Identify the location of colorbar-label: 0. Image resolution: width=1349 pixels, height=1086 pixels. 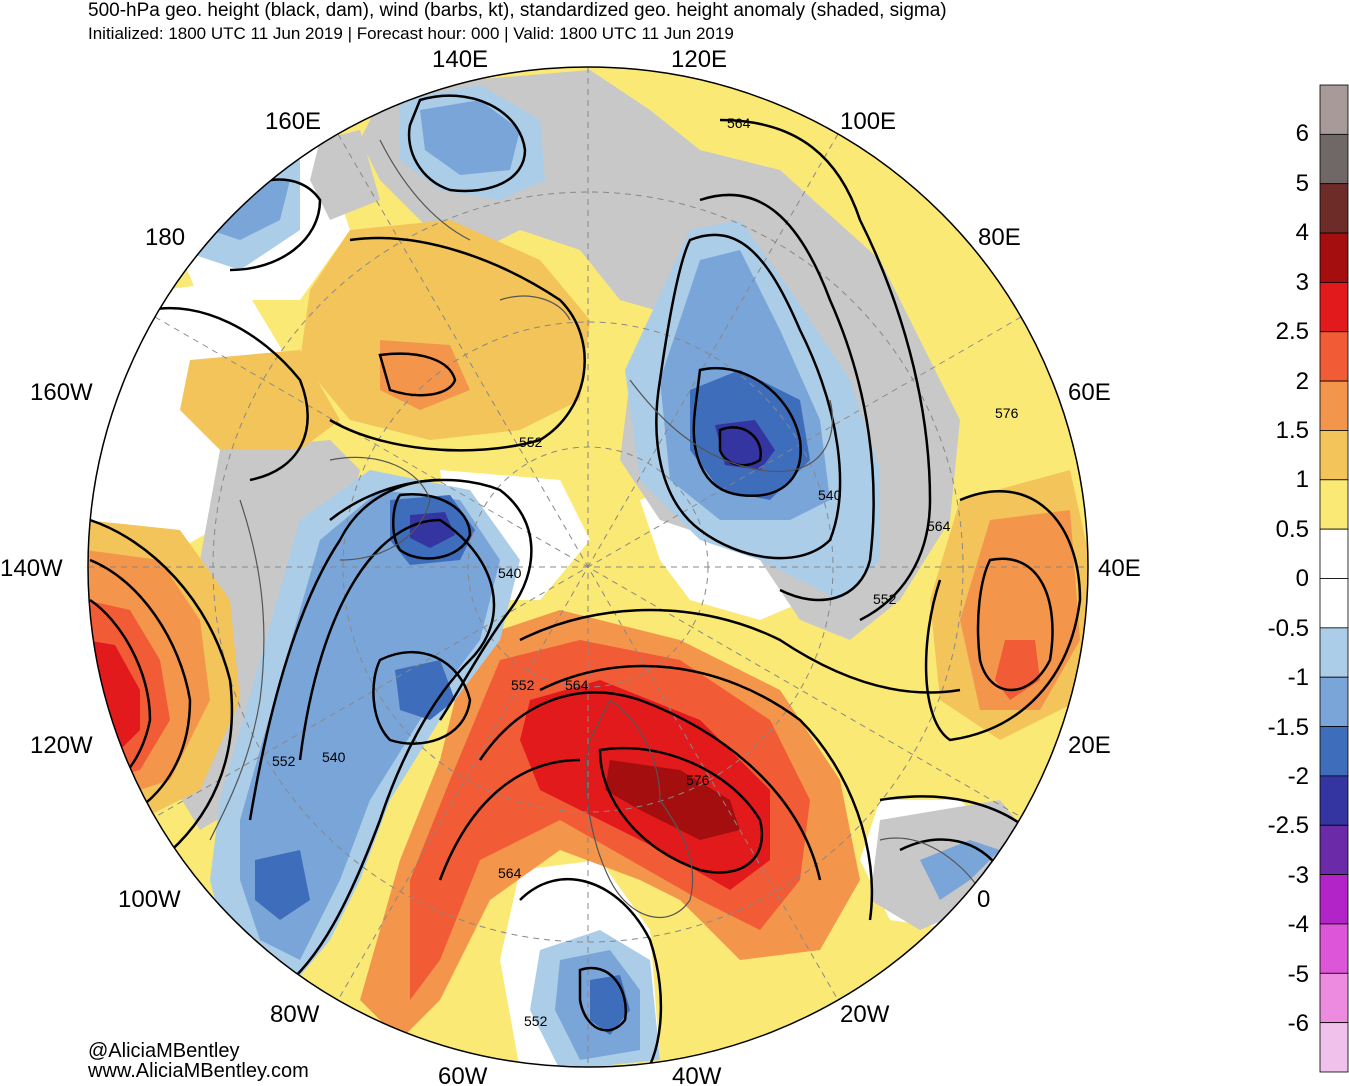
(1302, 578).